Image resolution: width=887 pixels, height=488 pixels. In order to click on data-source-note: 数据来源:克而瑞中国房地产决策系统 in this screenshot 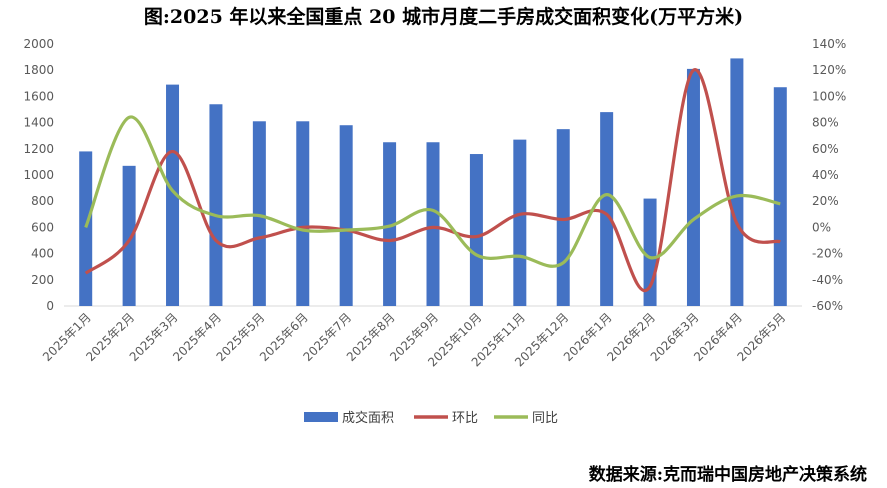, I will do `click(727, 475)`.